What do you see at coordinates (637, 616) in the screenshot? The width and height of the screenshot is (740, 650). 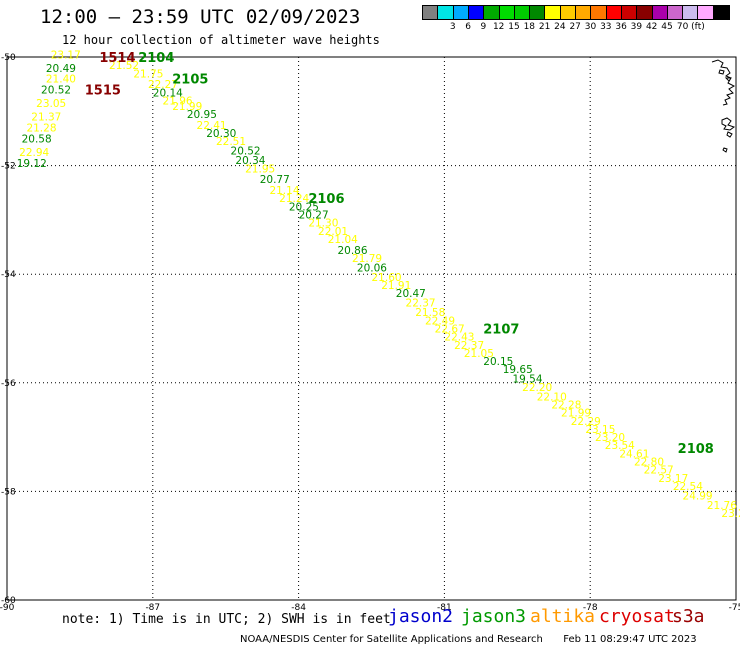 I see `legend-item-cryosat: cryosat` at bounding box center [637, 616].